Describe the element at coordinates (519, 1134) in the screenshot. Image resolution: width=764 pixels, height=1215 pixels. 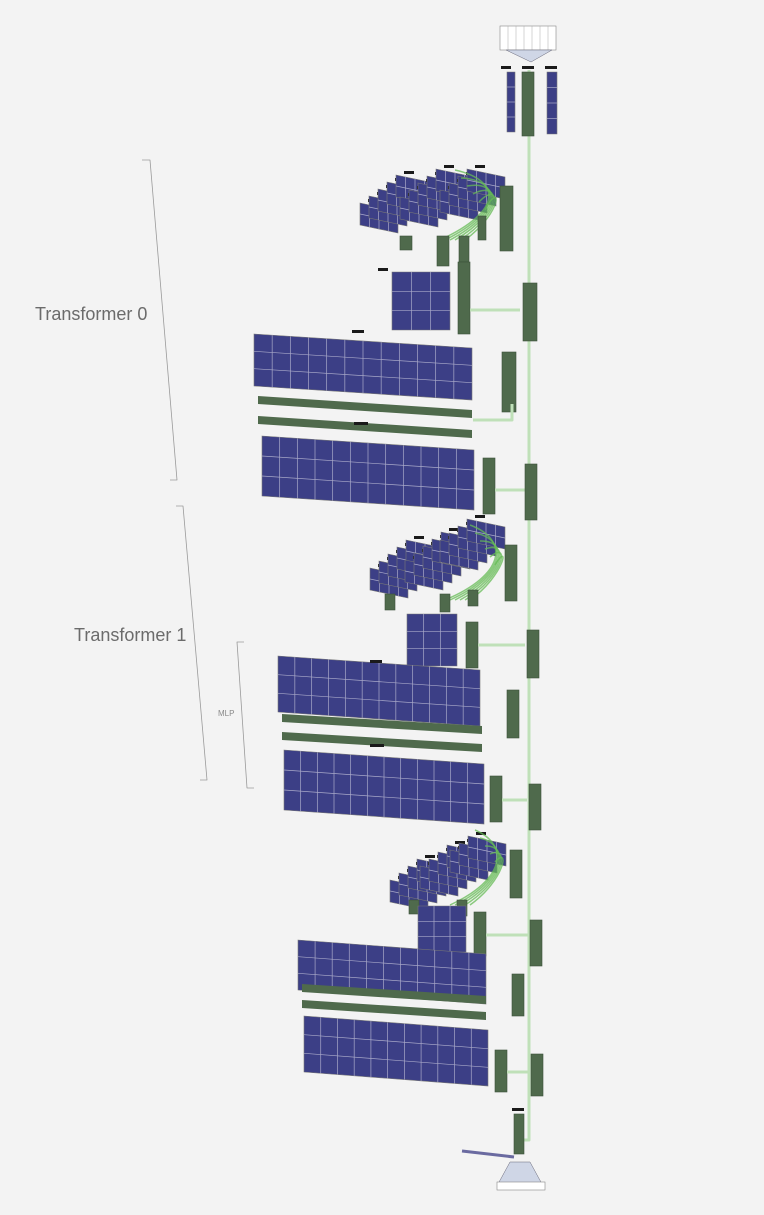
I see `final-layernorm` at that location.